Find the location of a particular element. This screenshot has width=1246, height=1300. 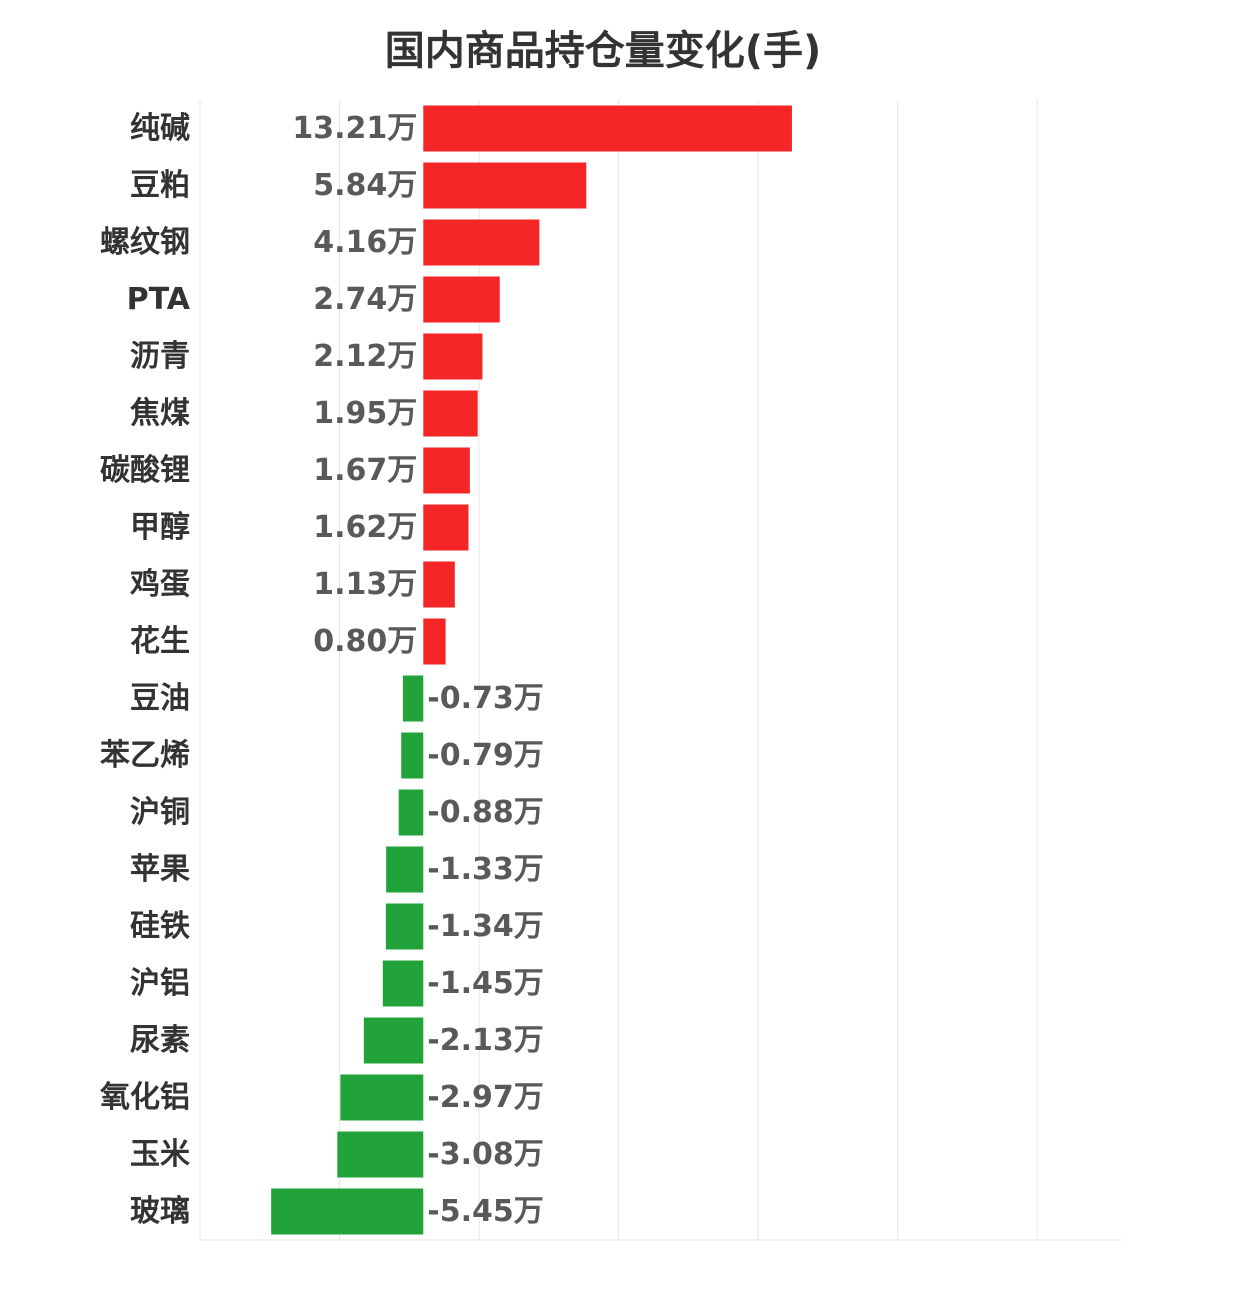

category-label: 苯乙烯 is located at coordinates (145, 755).